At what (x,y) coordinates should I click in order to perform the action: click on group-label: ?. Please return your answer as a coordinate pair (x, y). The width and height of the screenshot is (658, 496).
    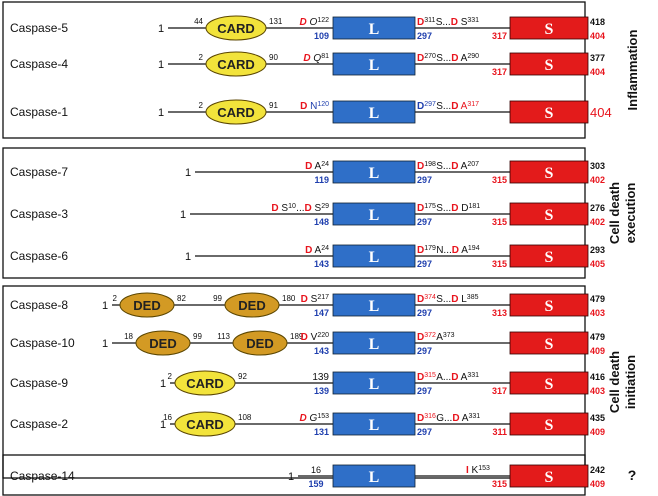
    Looking at the image, I should click on (632, 475).